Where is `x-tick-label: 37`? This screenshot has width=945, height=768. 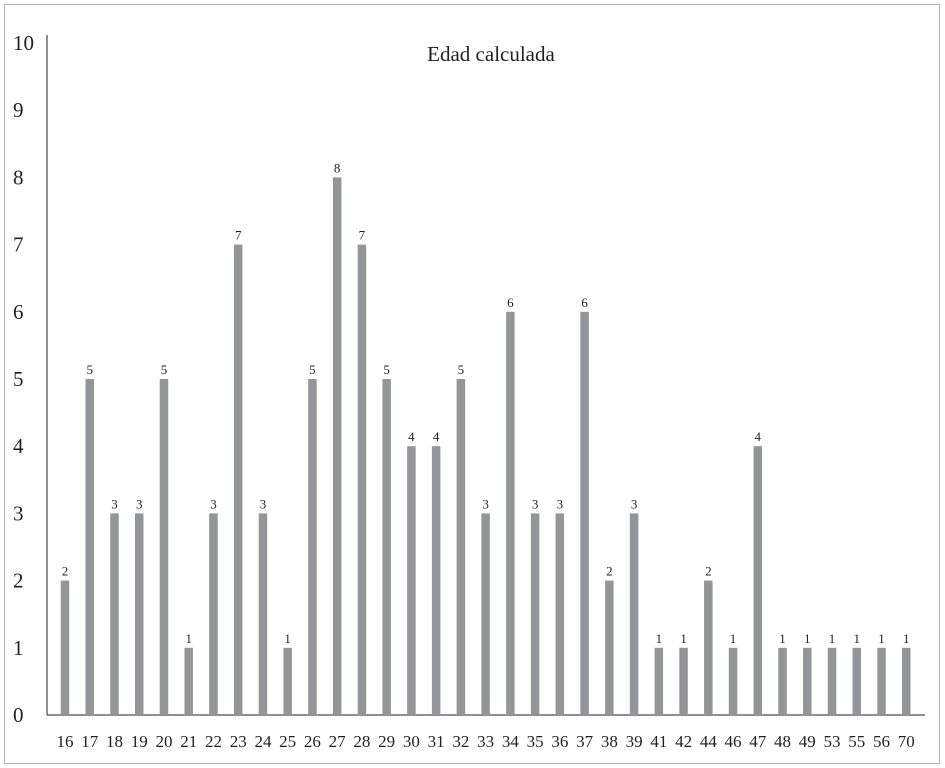 x-tick-label: 37 is located at coordinates (585, 741).